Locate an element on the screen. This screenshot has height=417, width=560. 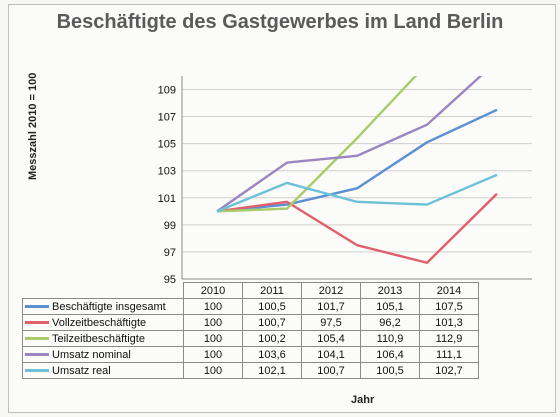
data-label: 107,5 is located at coordinates (449, 306).